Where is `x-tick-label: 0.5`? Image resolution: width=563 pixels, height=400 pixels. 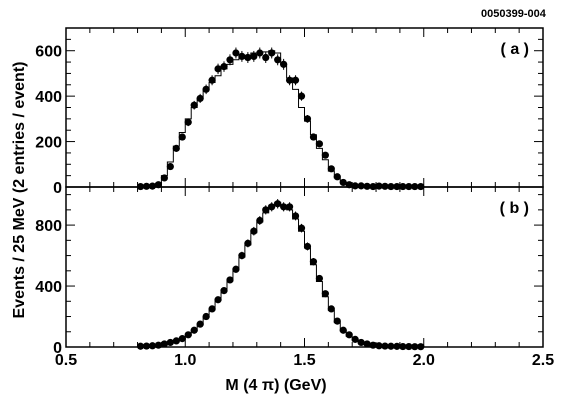 x-tick-label: 0.5 is located at coordinates (66, 360).